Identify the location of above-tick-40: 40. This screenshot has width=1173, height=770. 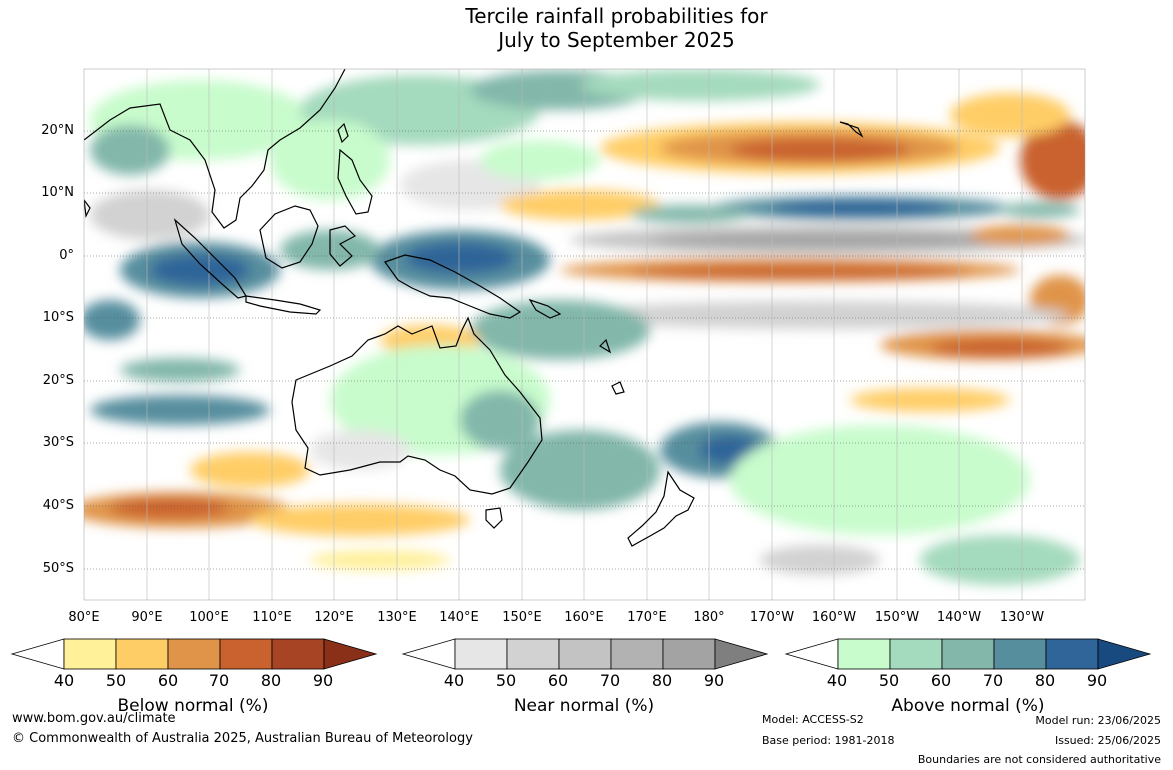
(837, 680).